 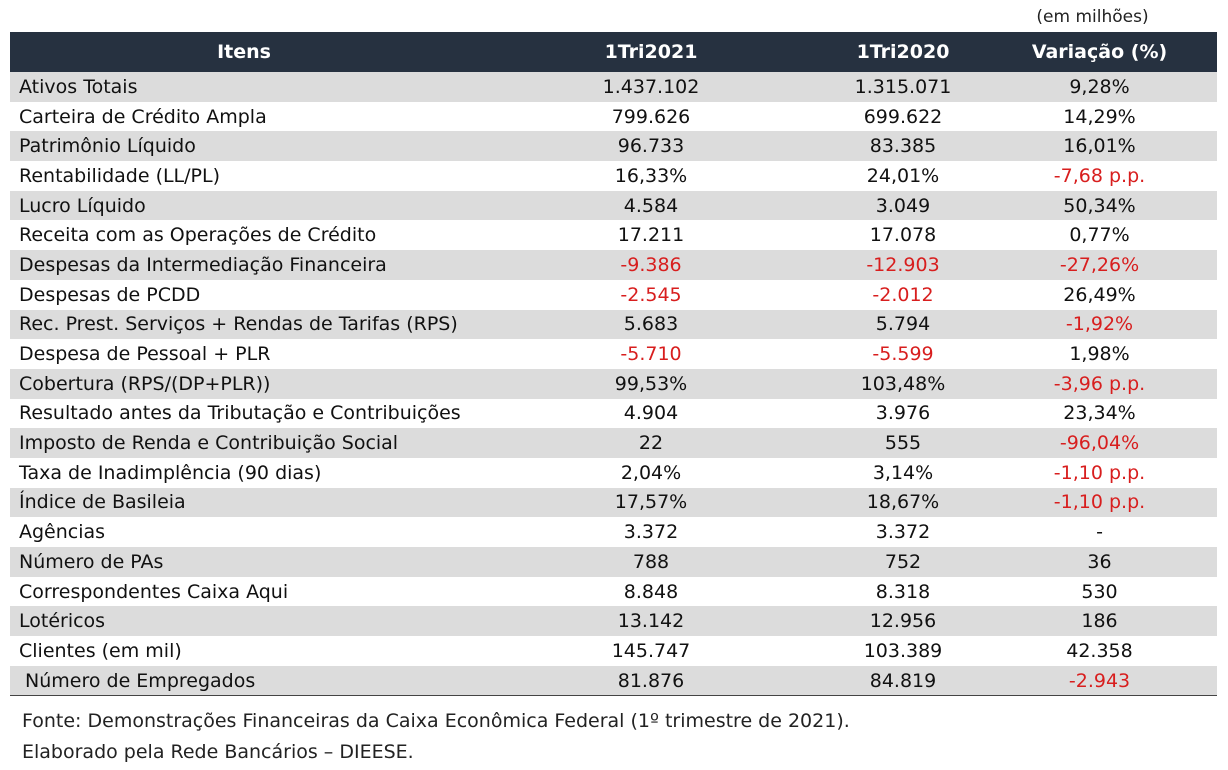 What do you see at coordinates (903, 502) in the screenshot?
I see `row-1tri2020: 18,67%` at bounding box center [903, 502].